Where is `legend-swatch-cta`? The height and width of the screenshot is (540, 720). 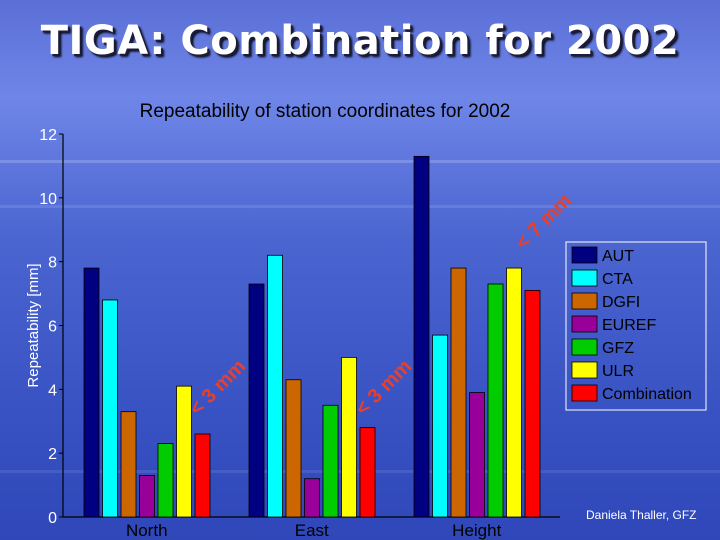
legend-swatch-cta is located at coordinates (584, 278).